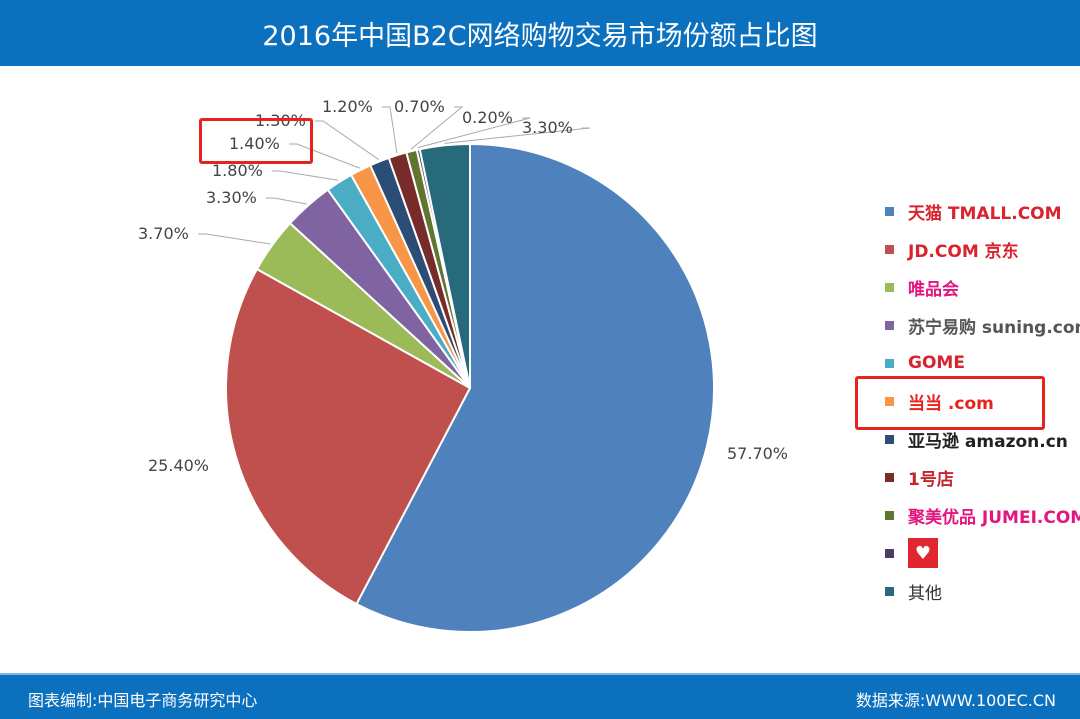 The image size is (1080, 719). I want to click on footer-credit: 图表编制:中国电子商务研究中心, so click(143, 700).